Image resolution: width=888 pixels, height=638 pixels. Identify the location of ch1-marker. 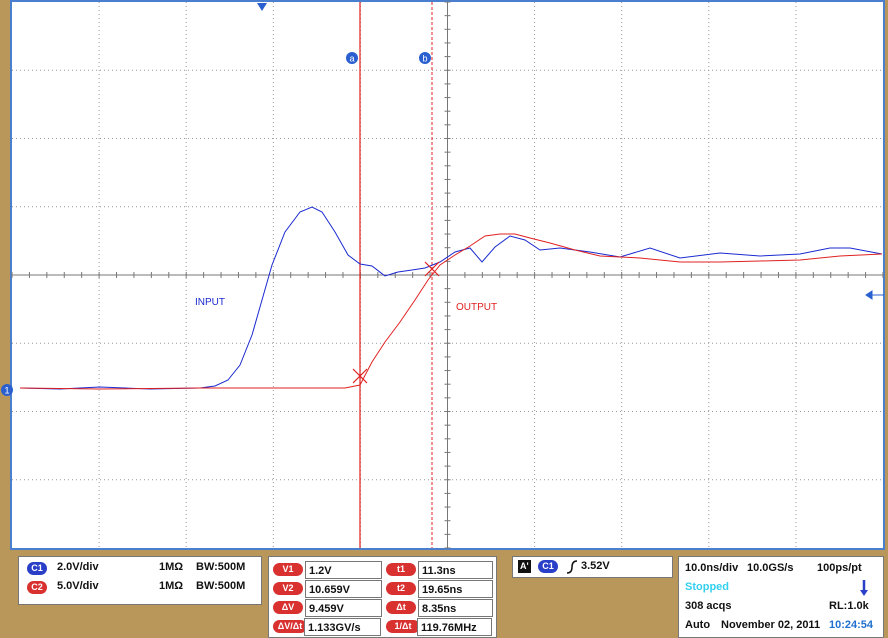
(7, 390).